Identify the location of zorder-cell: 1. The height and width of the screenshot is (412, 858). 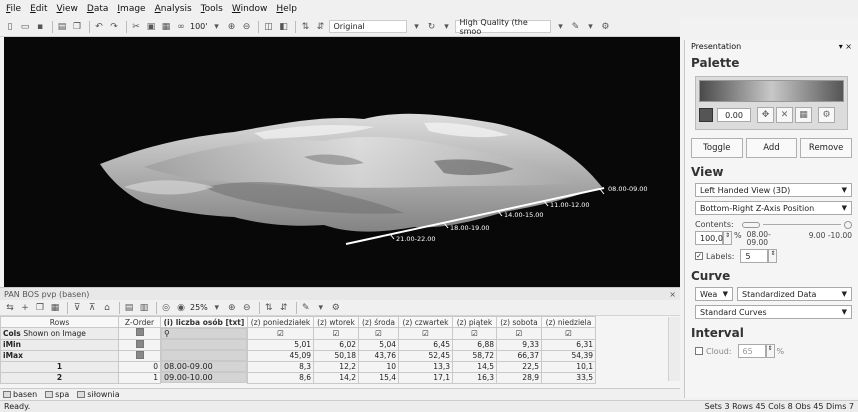
(139, 377).